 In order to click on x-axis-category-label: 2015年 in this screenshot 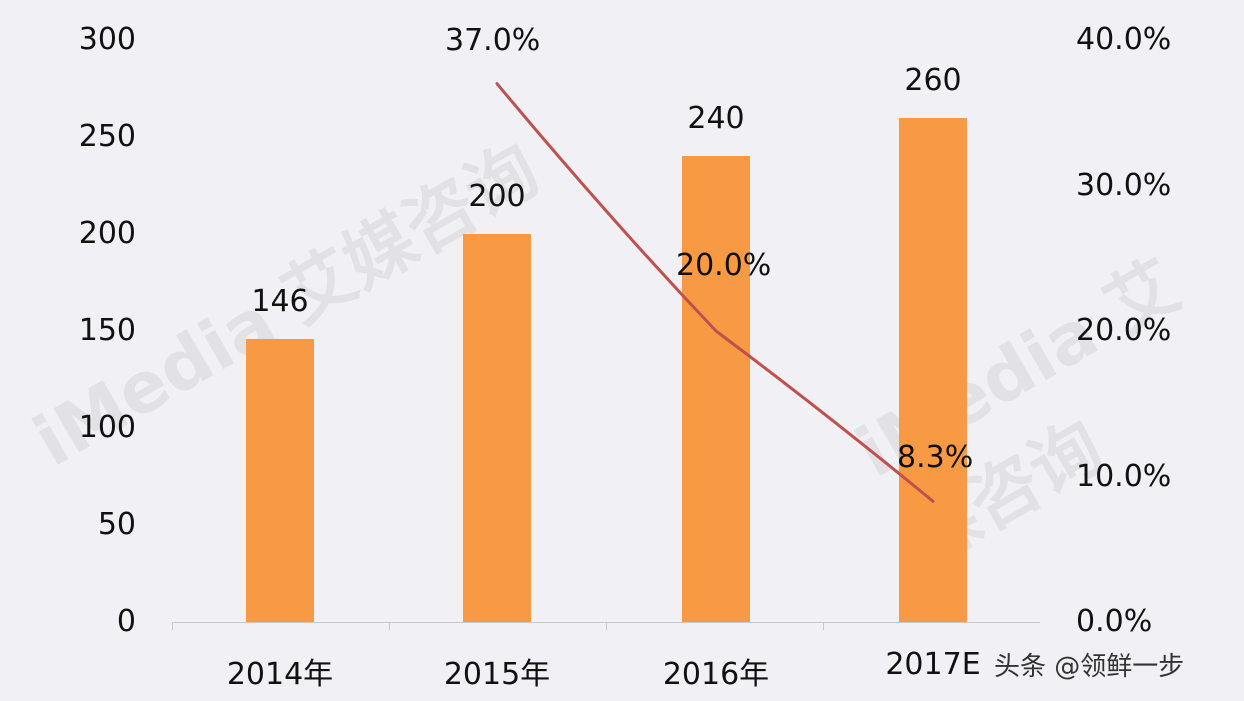, I will do `click(497, 674)`.